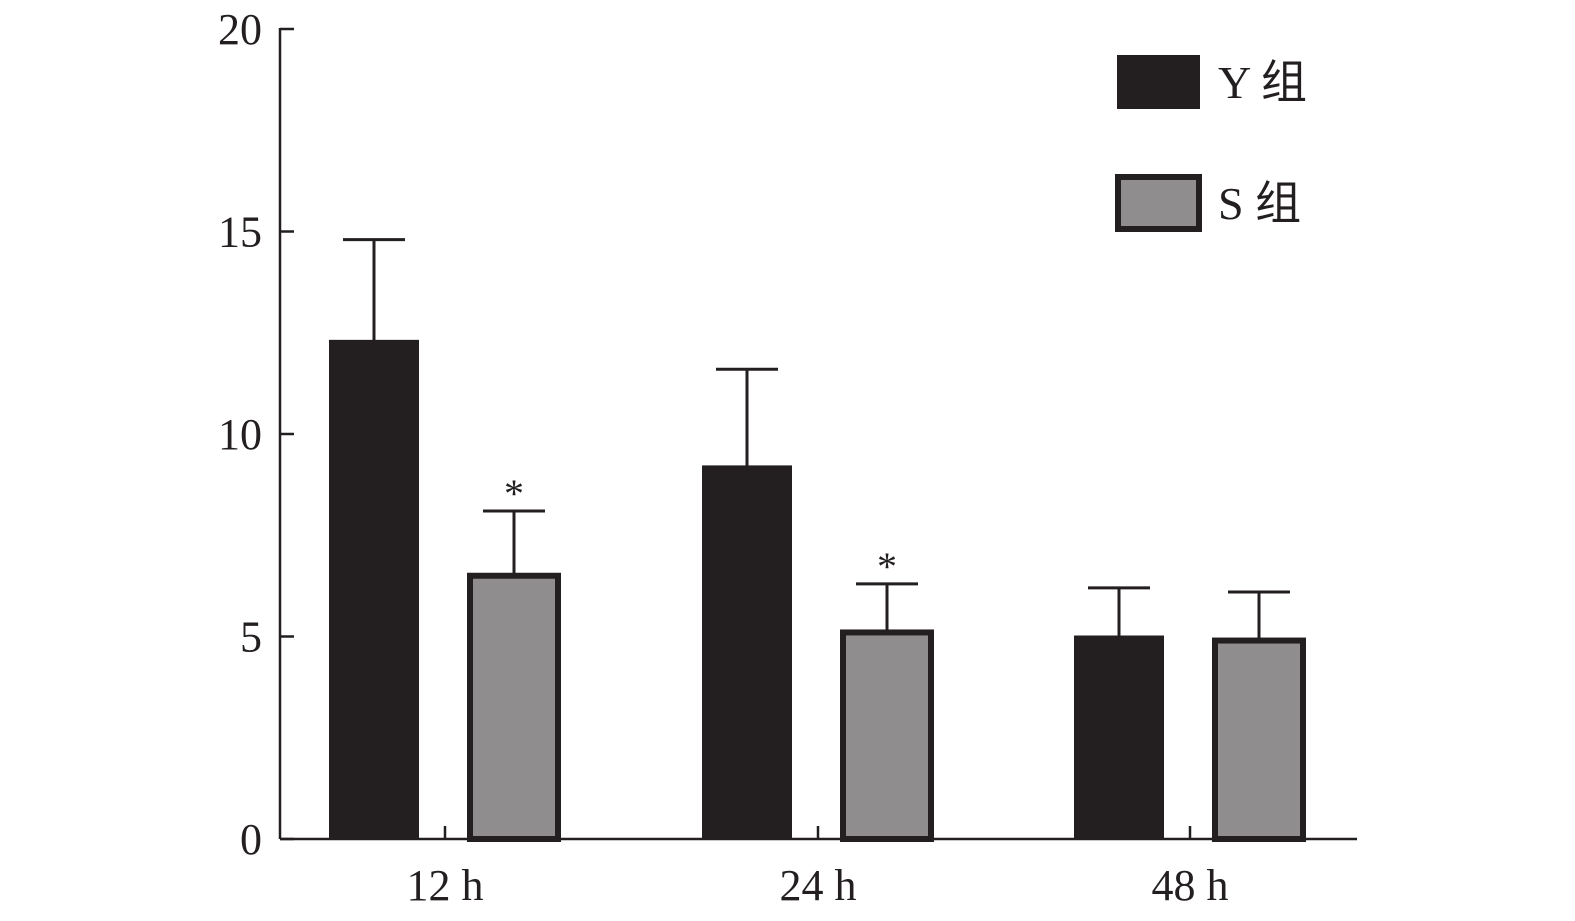 The width and height of the screenshot is (1575, 921). I want to click on legend-label: Y 组, so click(1262, 82).